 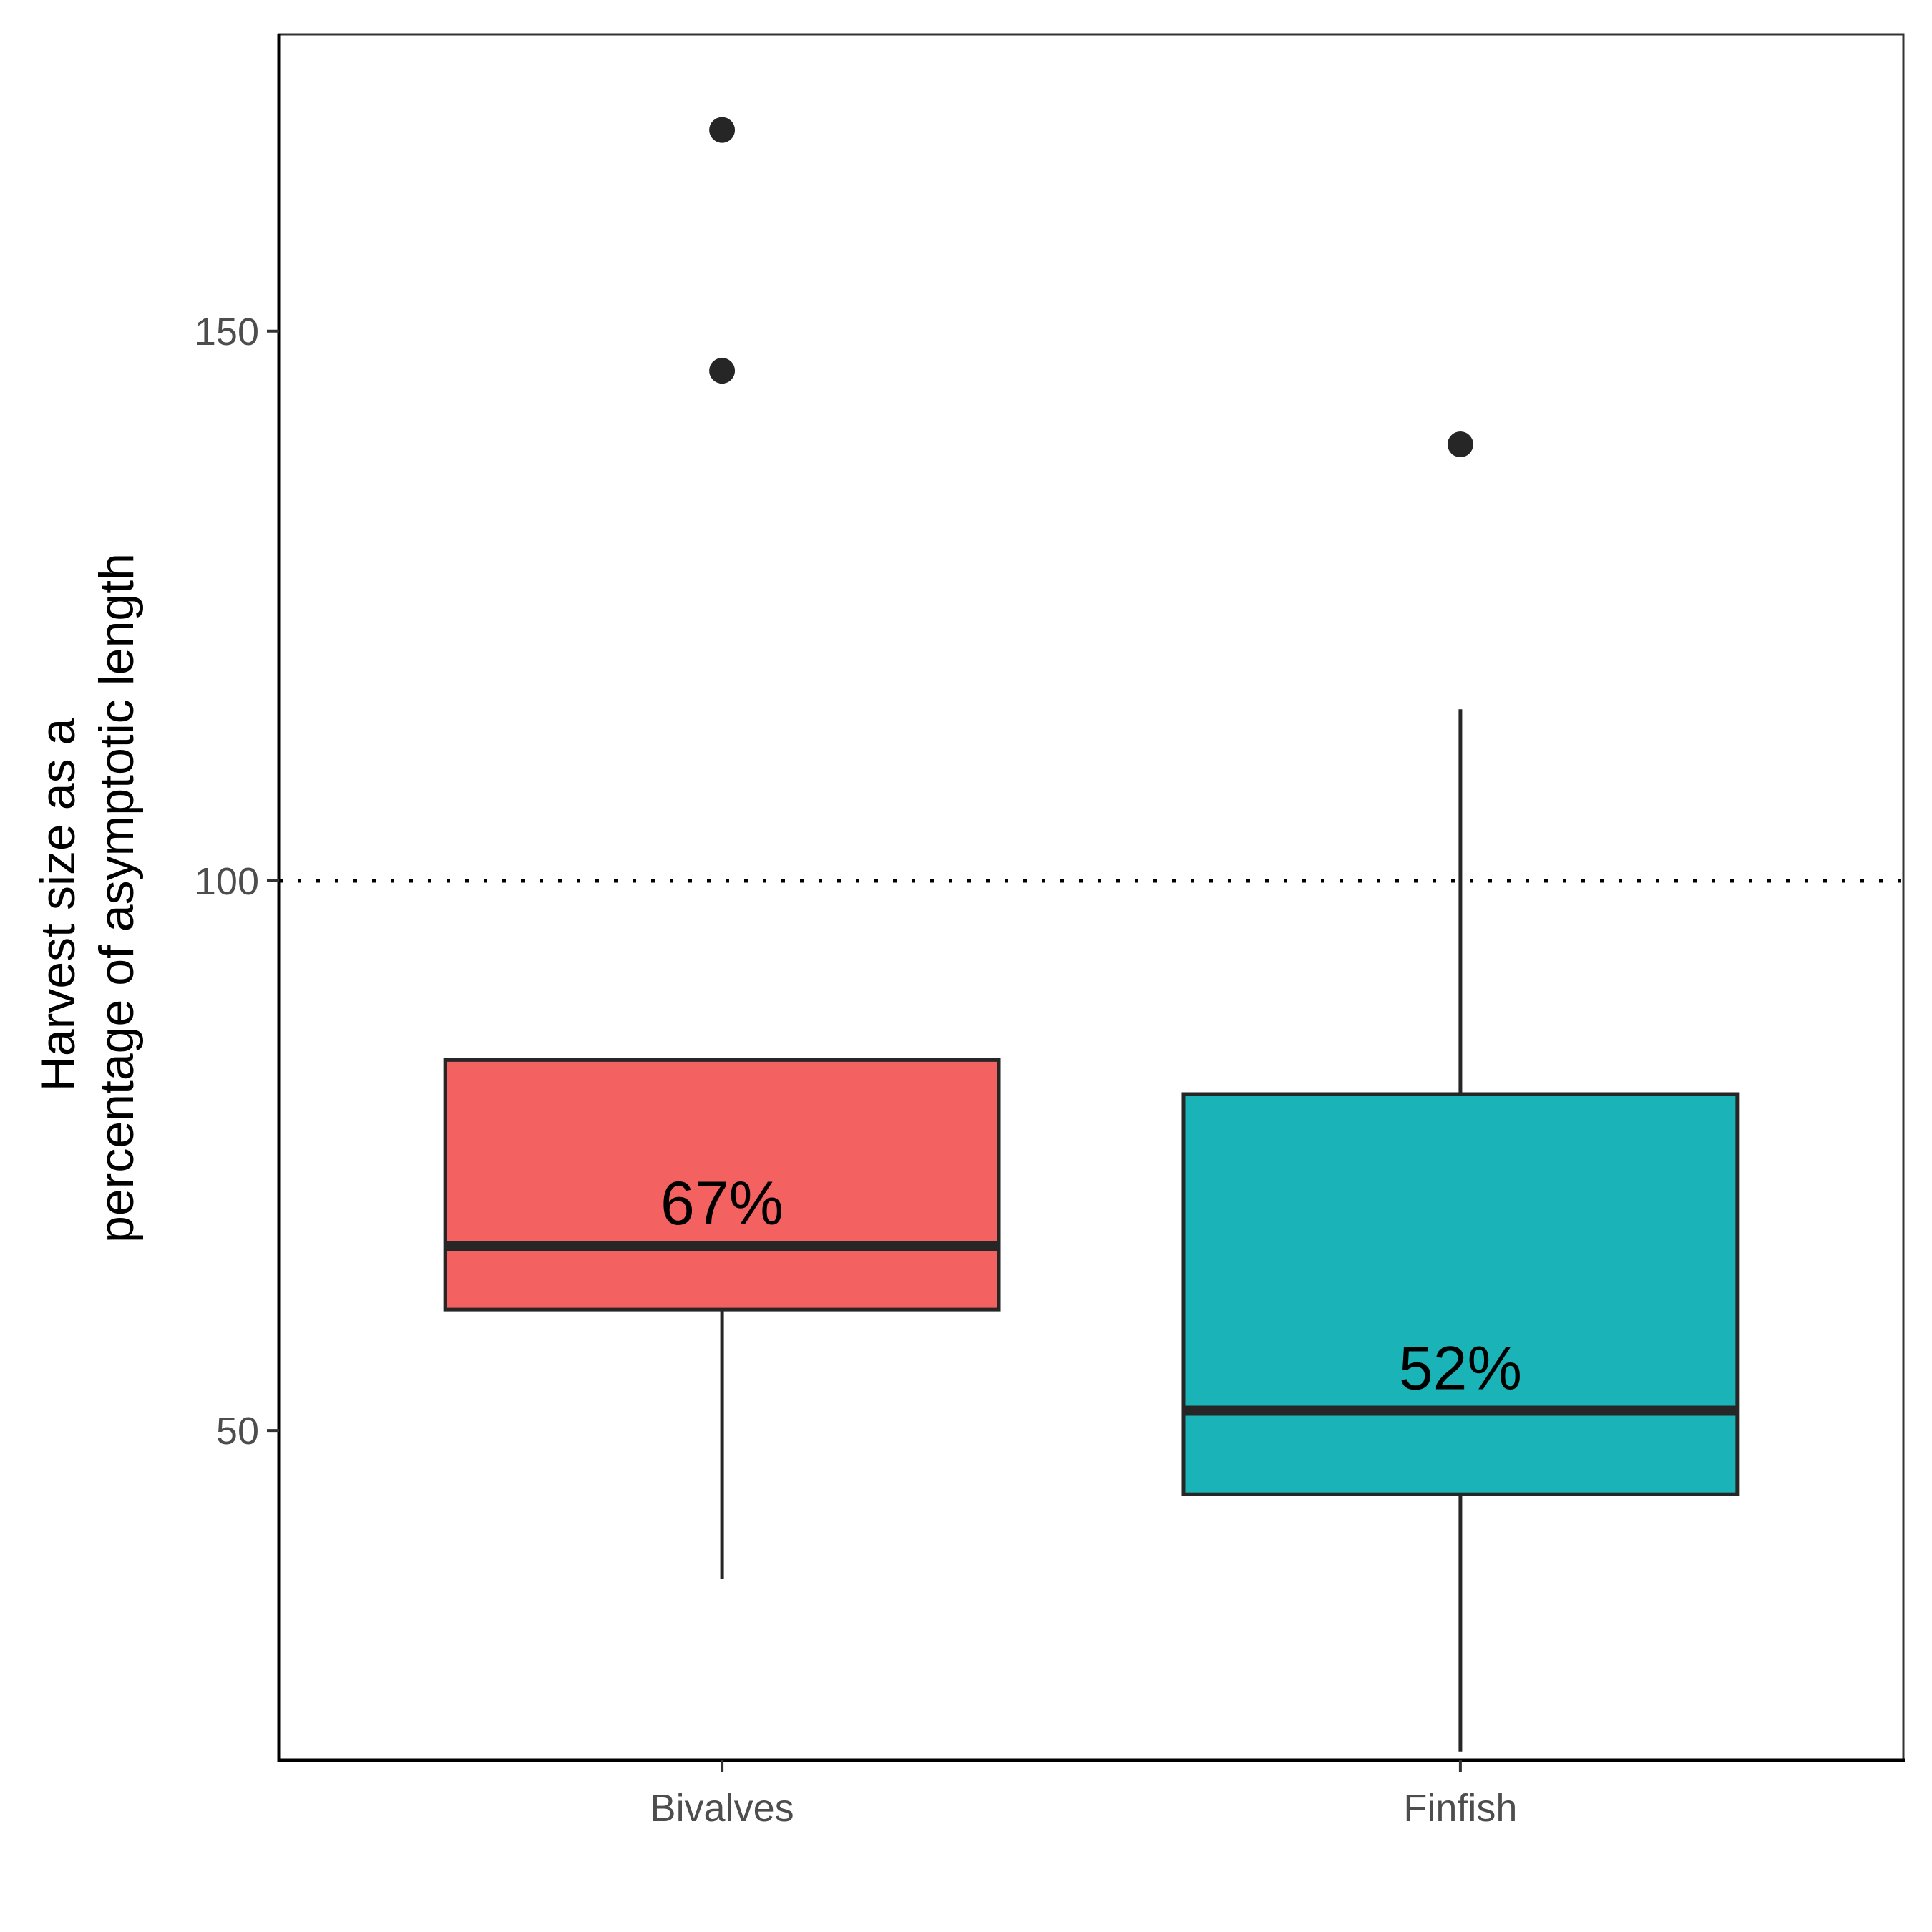 What do you see at coordinates (116, 898) in the screenshot?
I see `y-axis-title-line-2: percentage of asymptotic length` at bounding box center [116, 898].